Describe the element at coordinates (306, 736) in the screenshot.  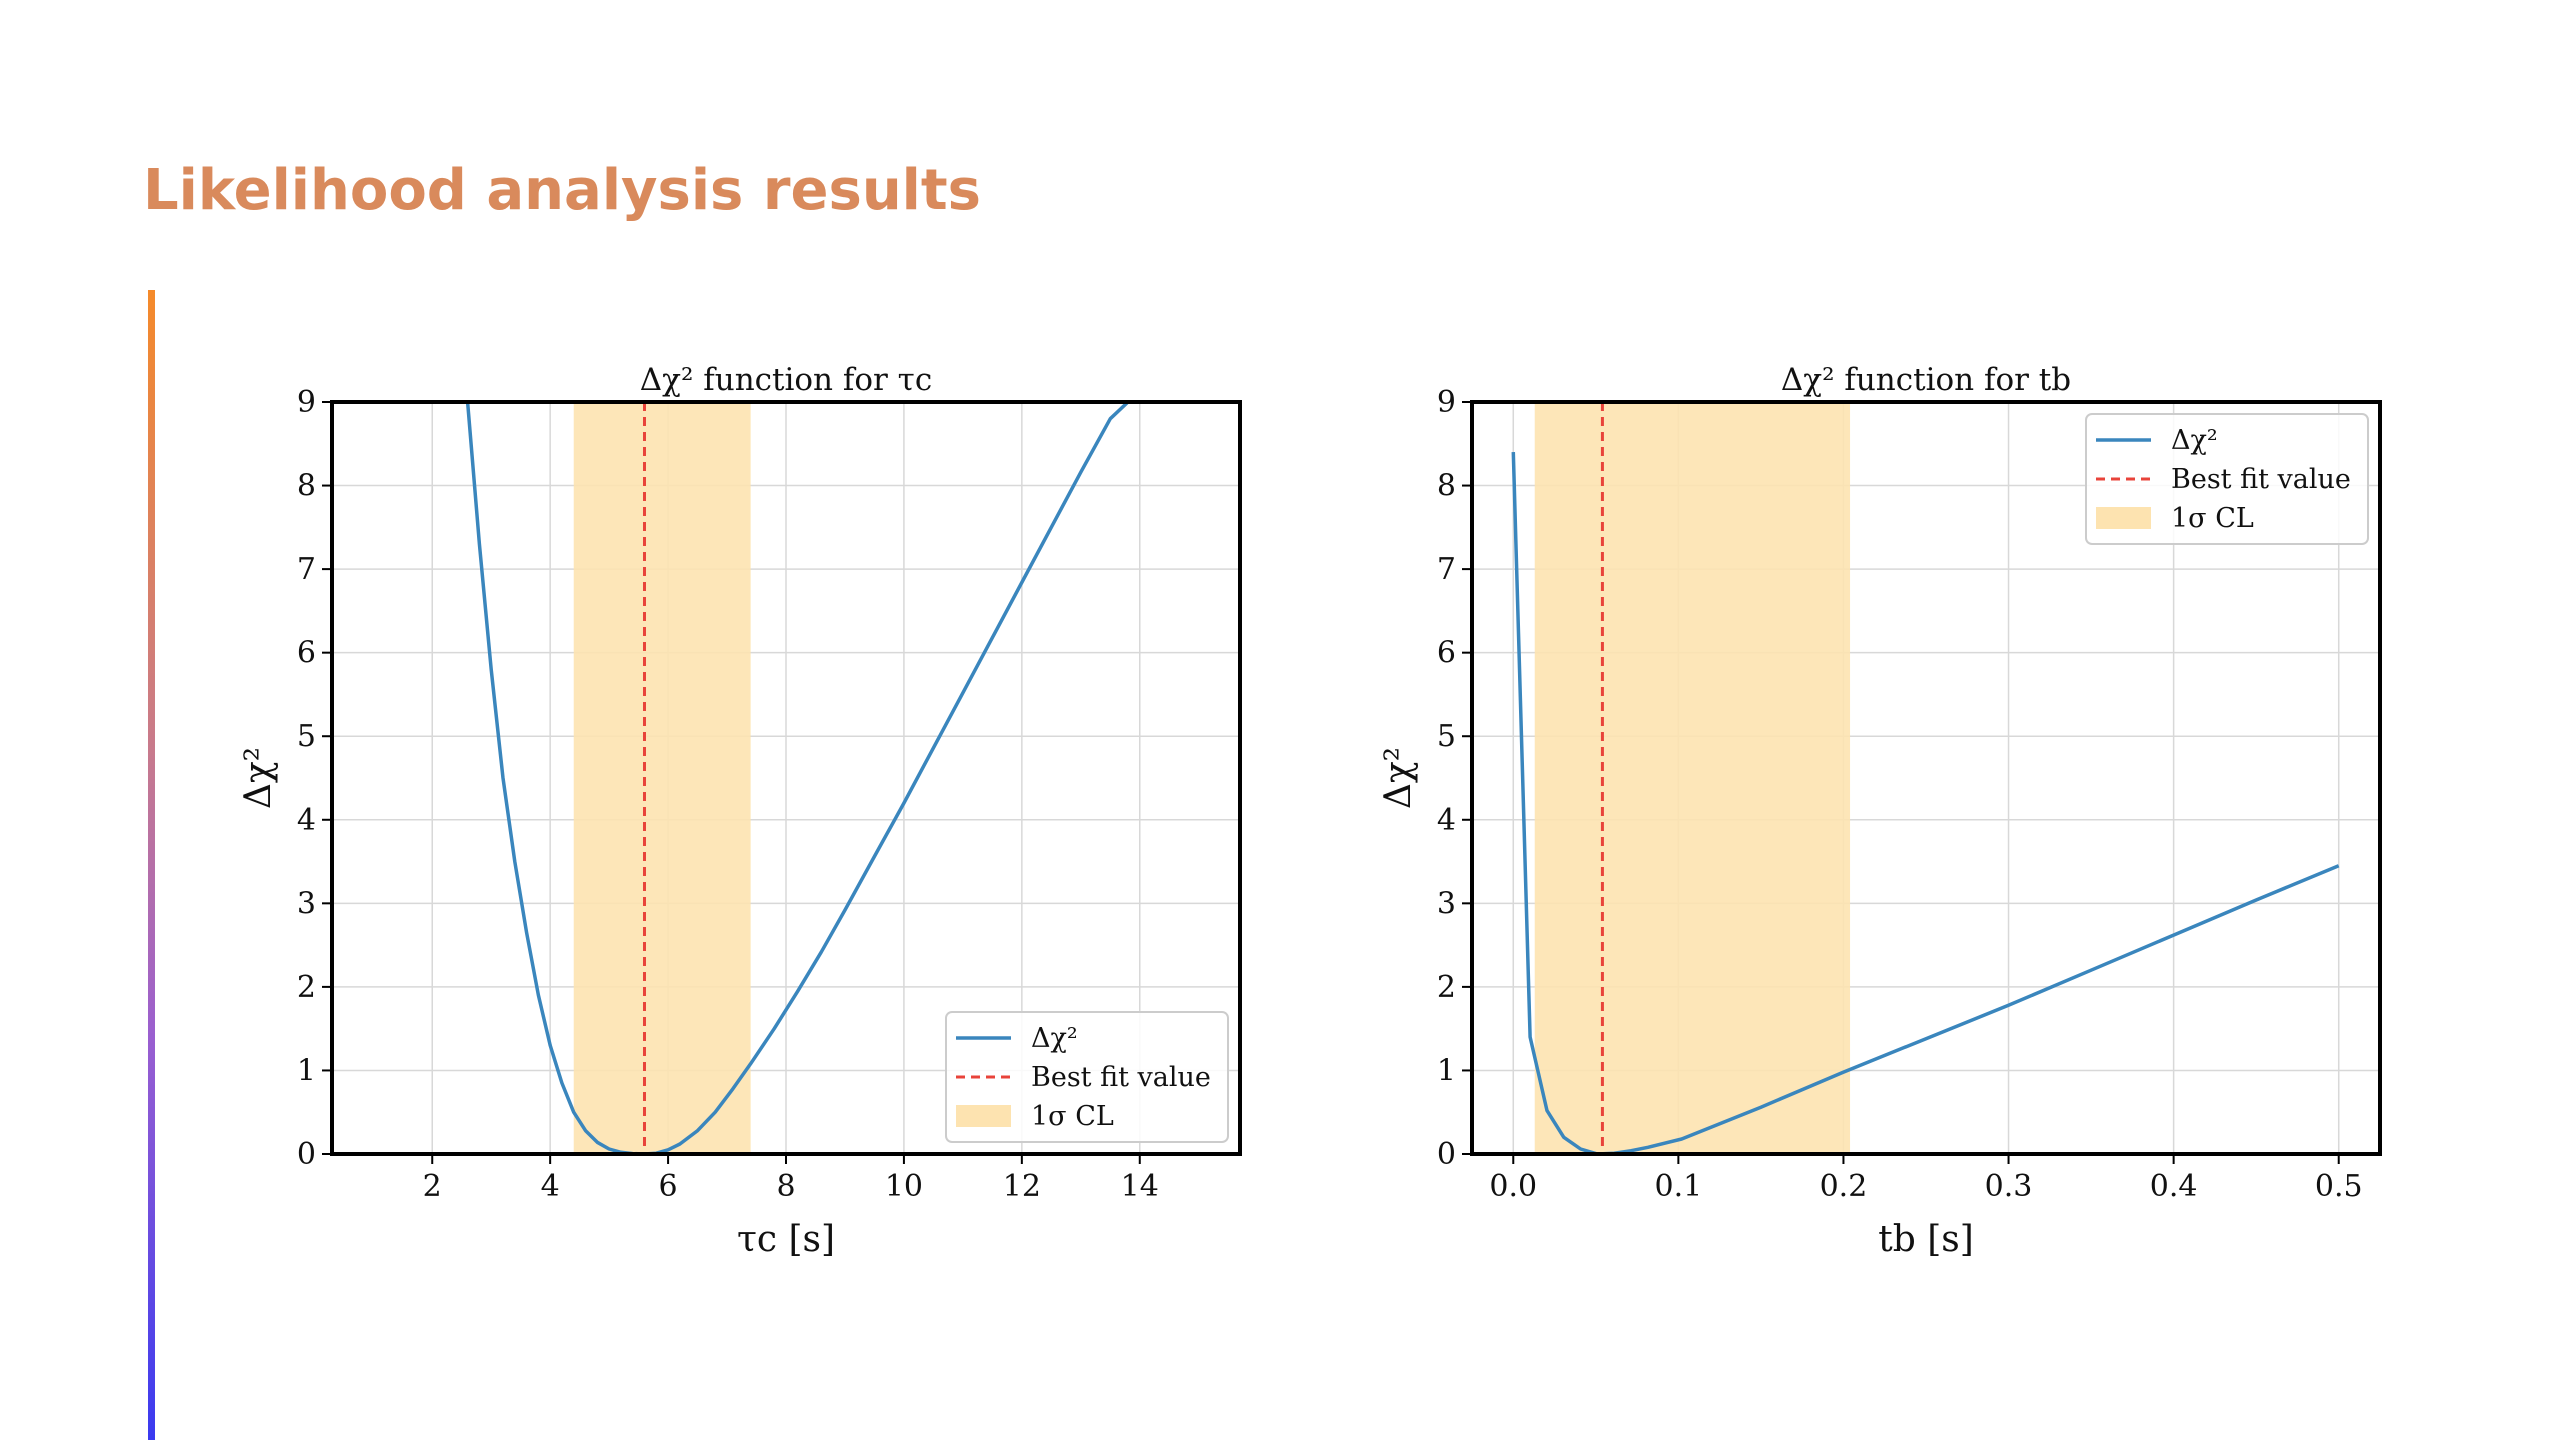
I see `chart0-y-tick-label-5: 5` at that location.